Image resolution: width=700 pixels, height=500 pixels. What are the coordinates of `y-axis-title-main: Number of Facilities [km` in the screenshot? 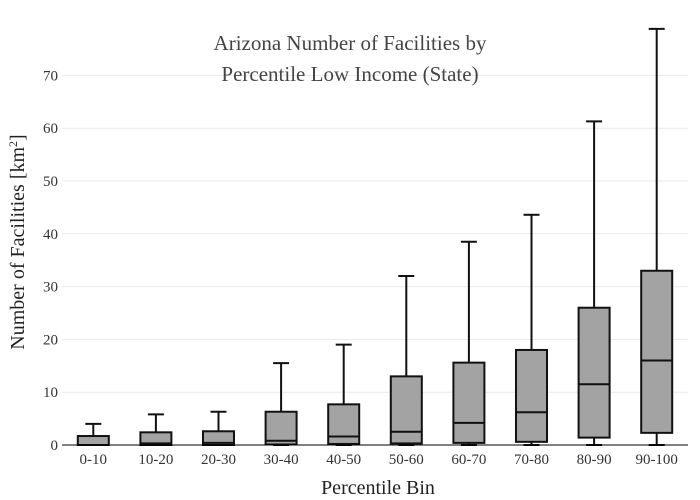 It's located at (18, 248).